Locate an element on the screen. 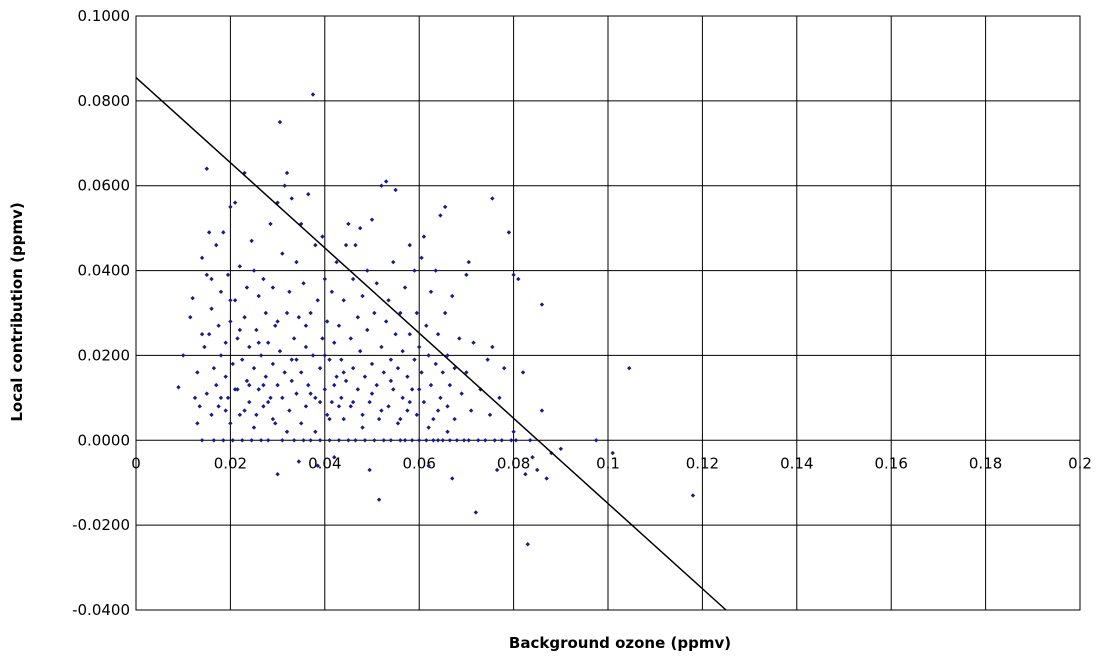  y-tick-label: 0.0800 is located at coordinates (104, 101).